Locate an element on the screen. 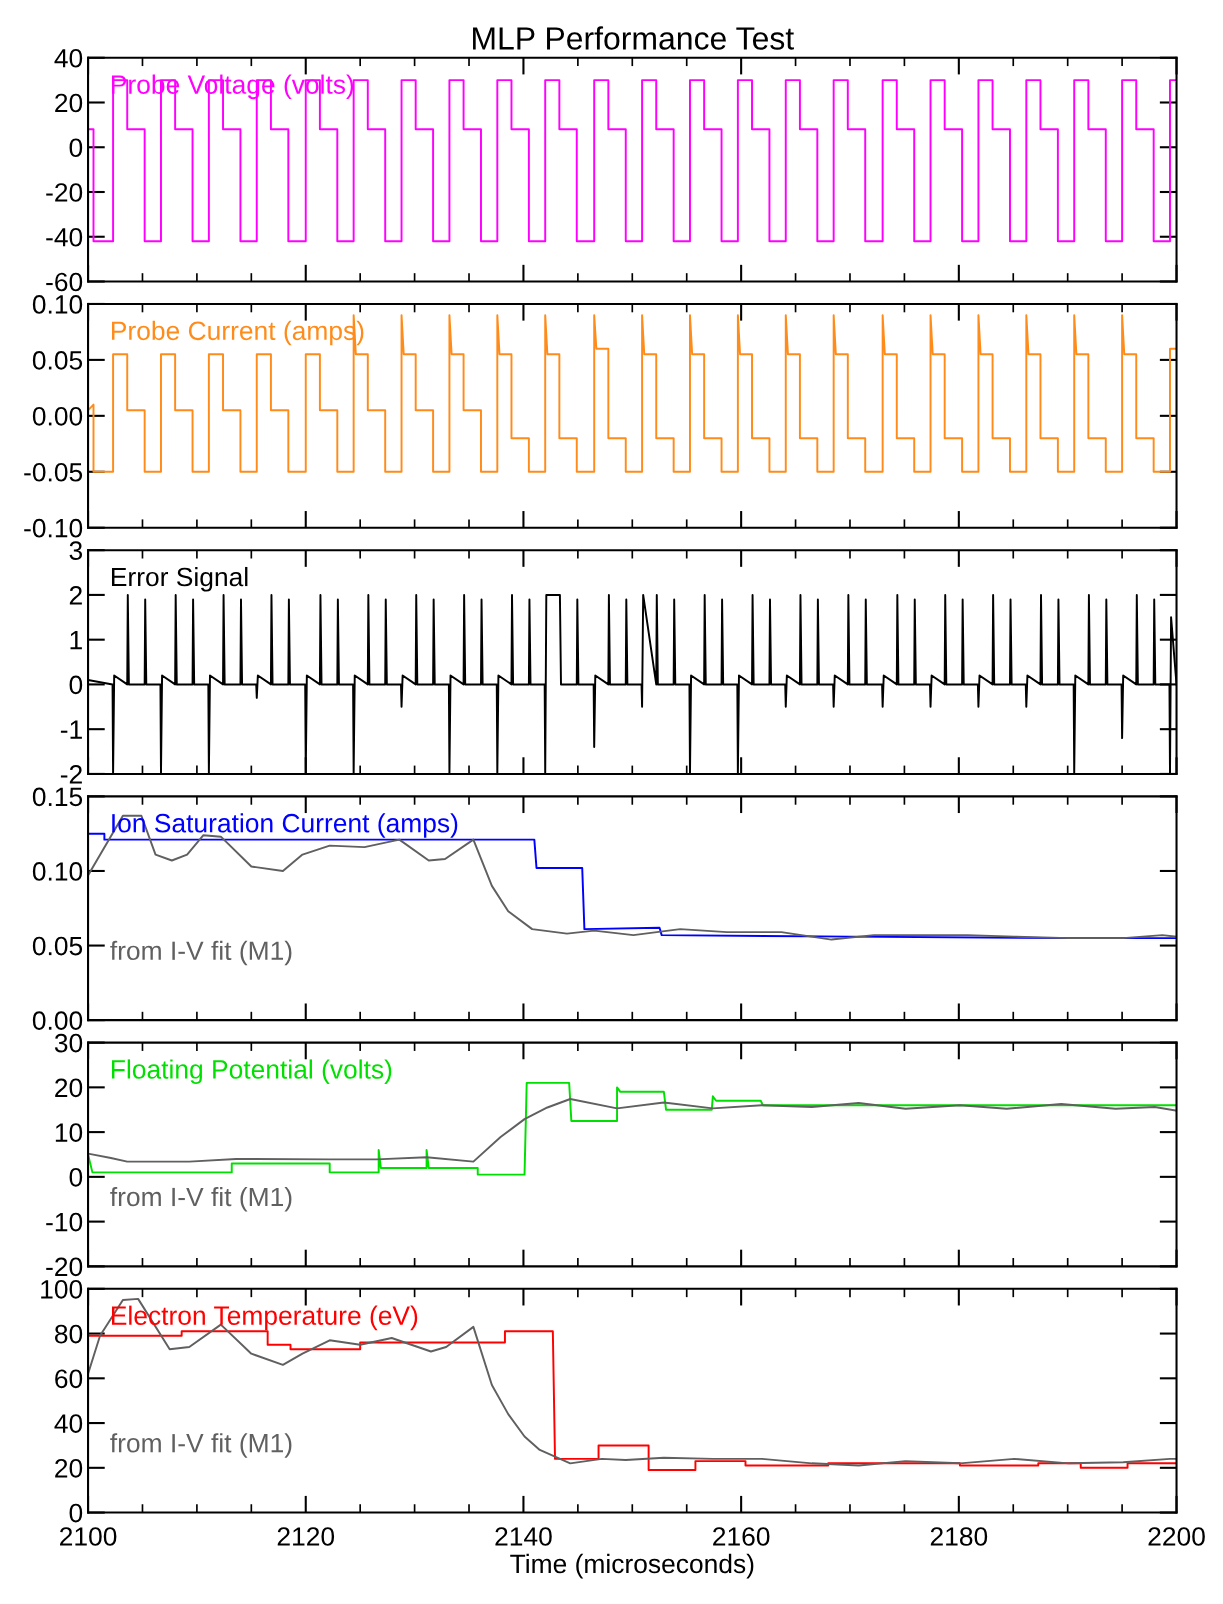  x-tick-label: 2140 is located at coordinates (523, 1536).